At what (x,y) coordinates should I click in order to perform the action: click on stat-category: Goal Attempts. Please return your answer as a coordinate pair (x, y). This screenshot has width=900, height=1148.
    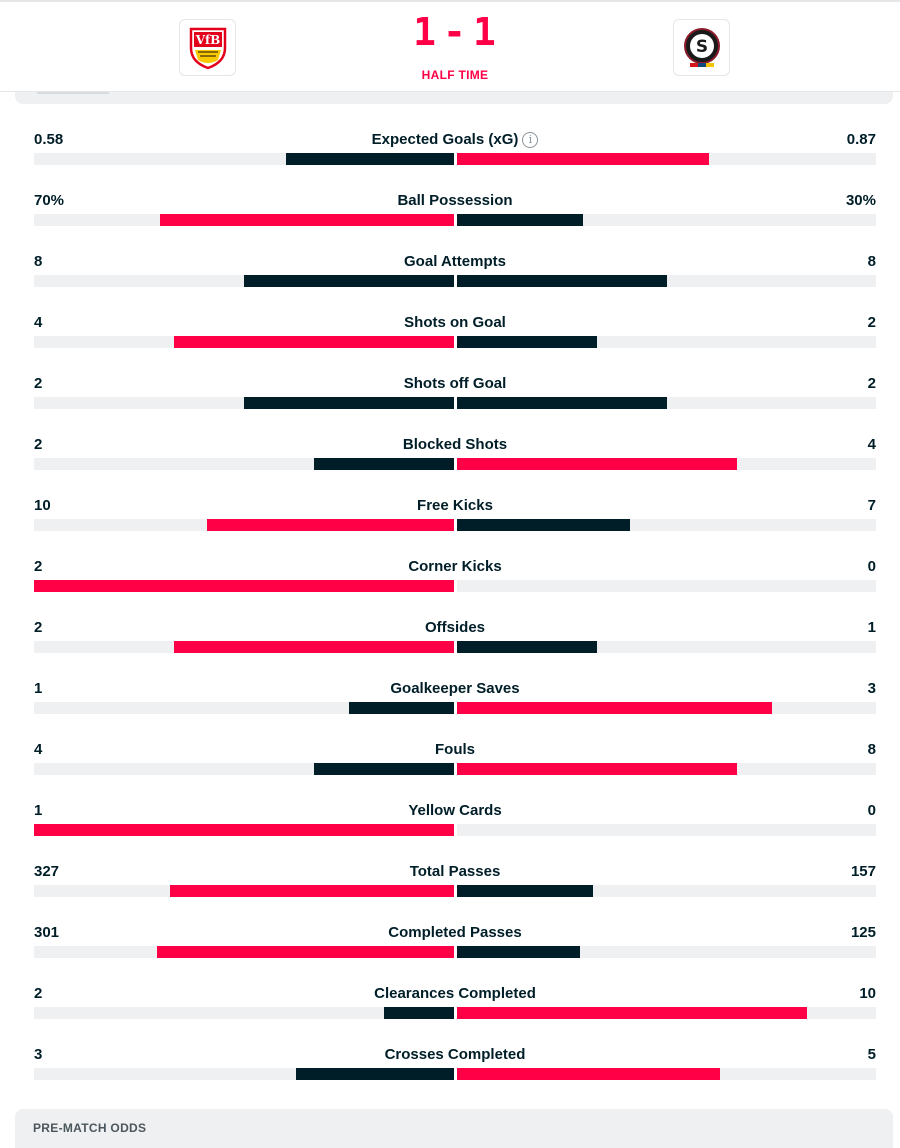
    Looking at the image, I should click on (455, 261).